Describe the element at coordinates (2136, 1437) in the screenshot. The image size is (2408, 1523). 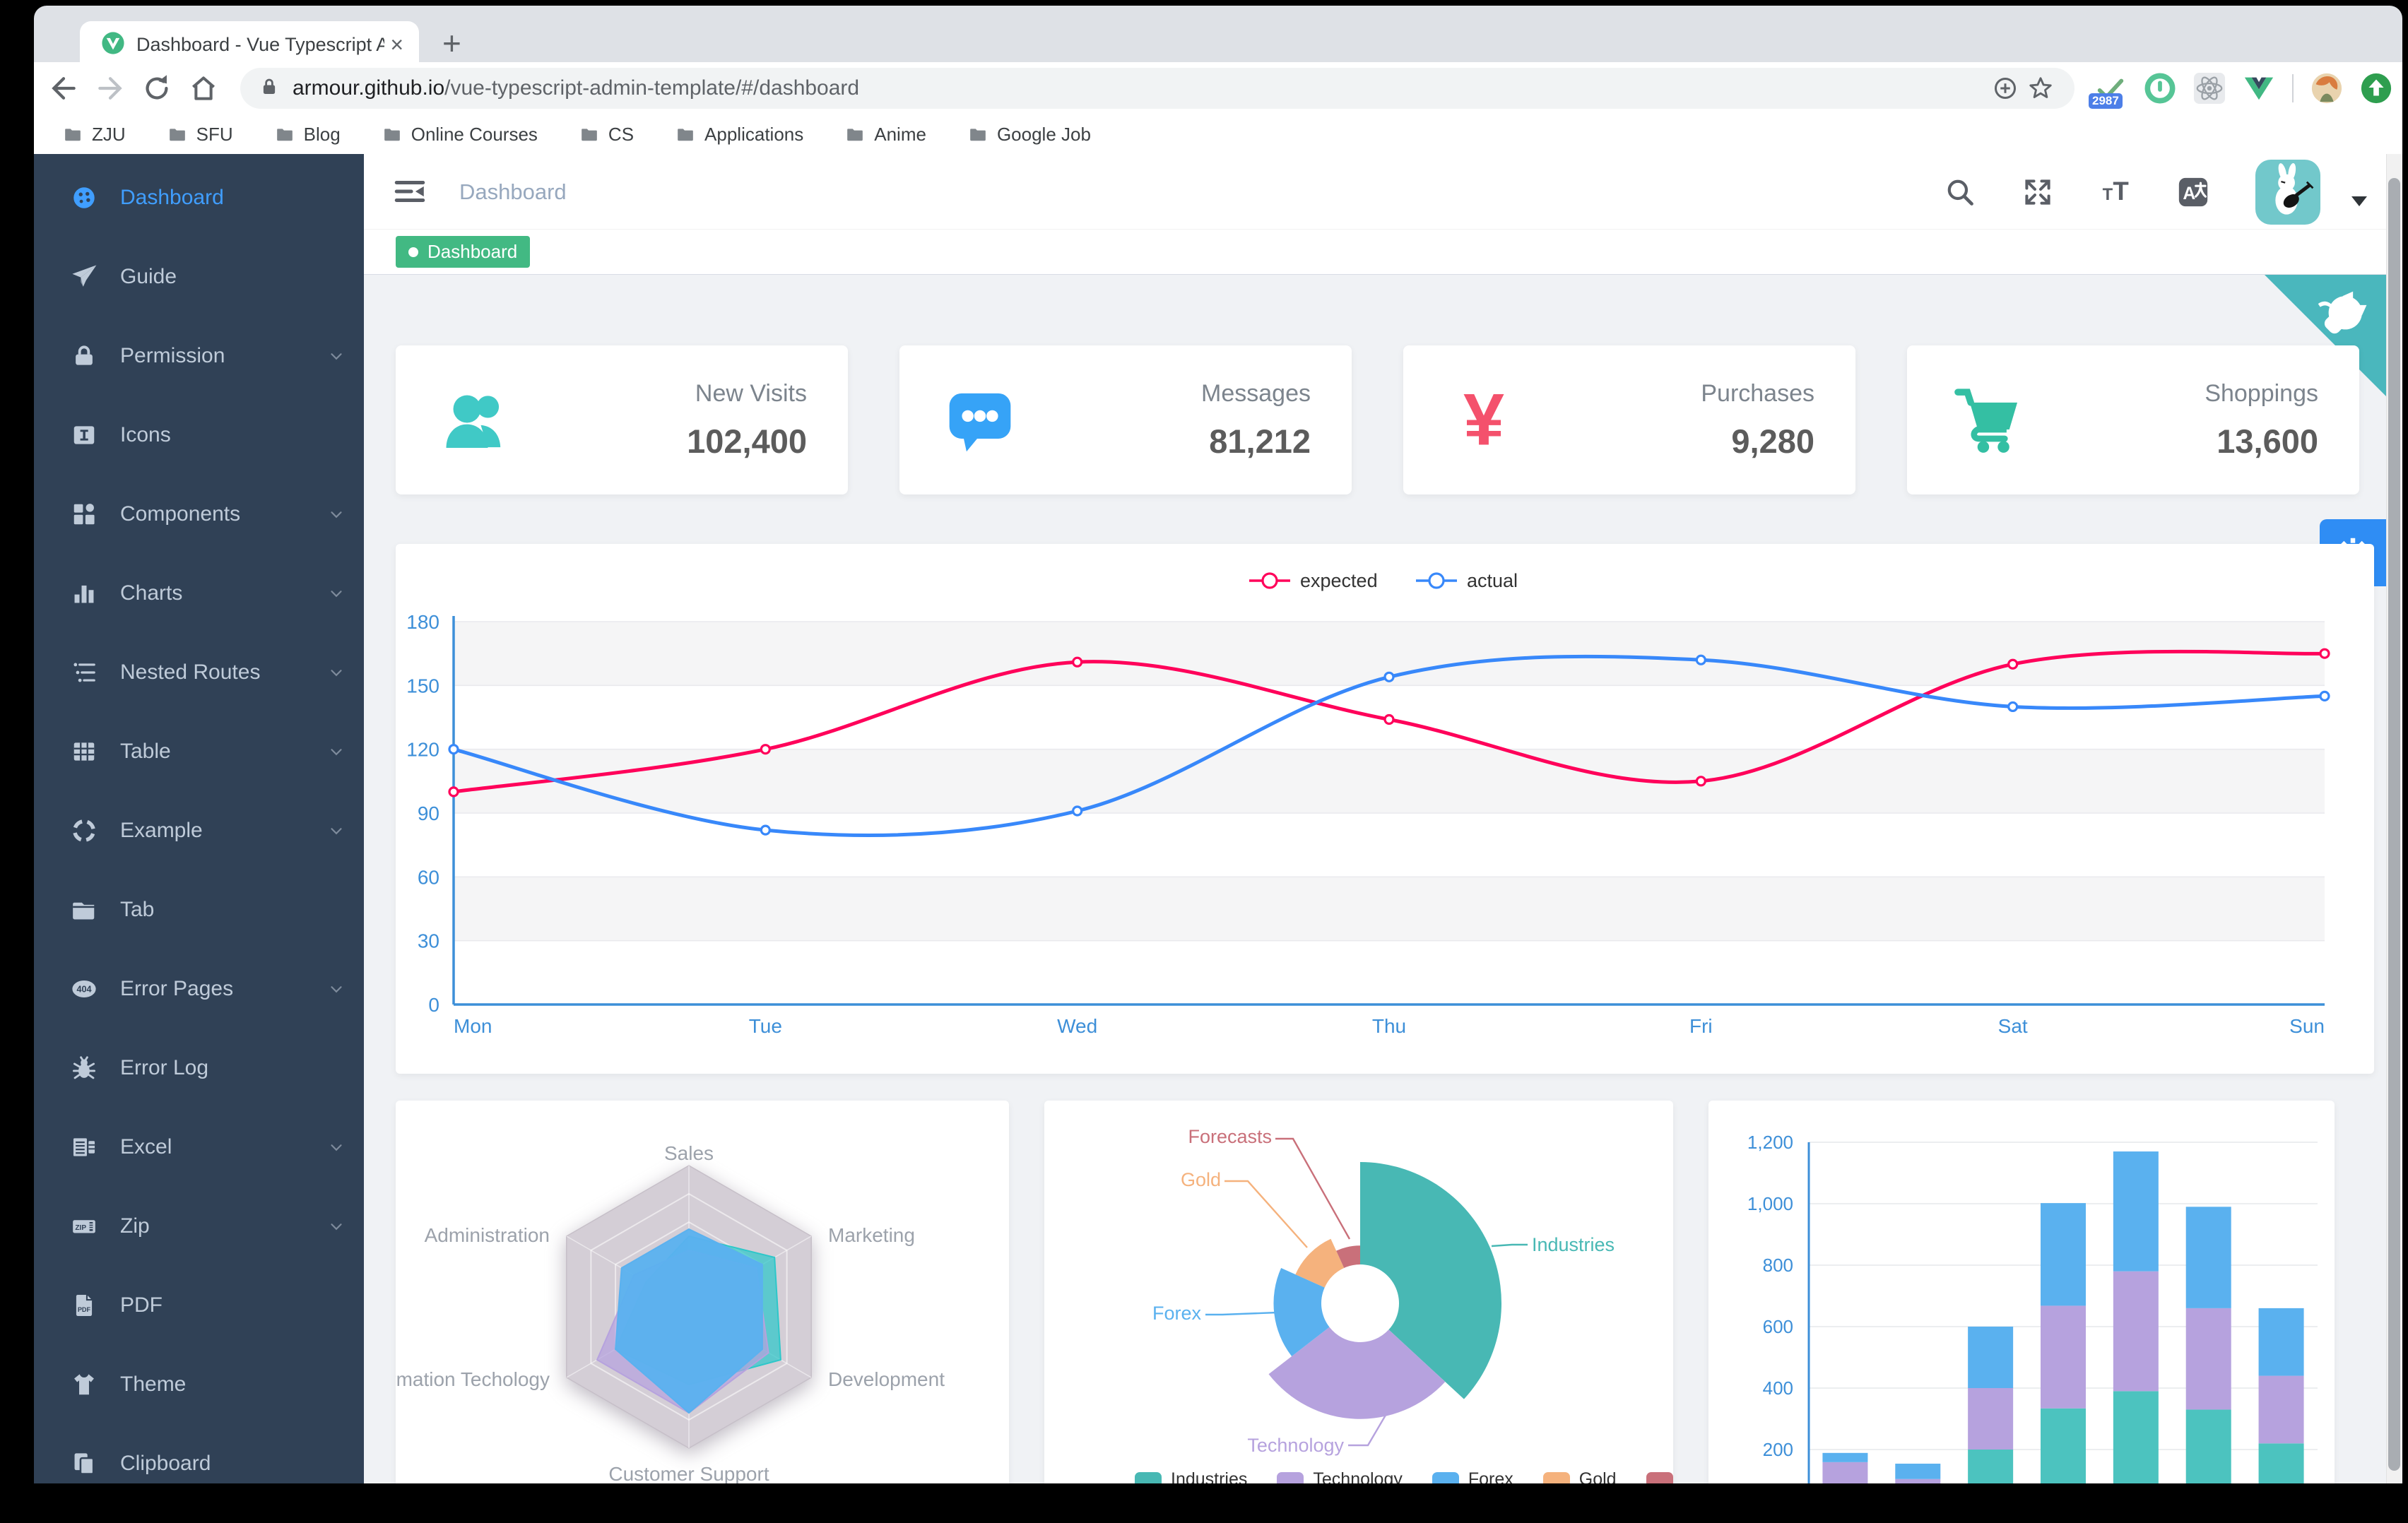
I see `bar-pageA-Fri` at that location.